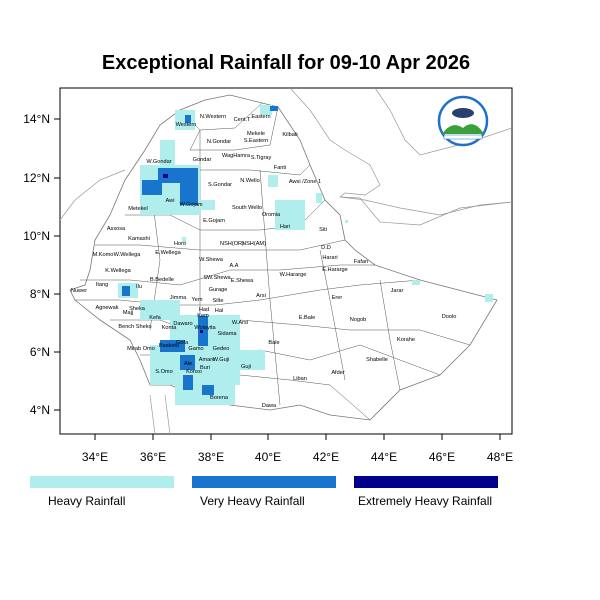 The width and height of the screenshot is (600, 600). Describe the element at coordinates (232, 244) in the screenshot. I see `region-label: NSH(OR)` at that location.